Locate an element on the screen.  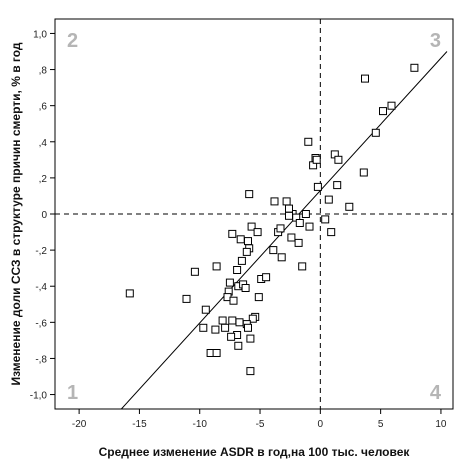
y-axis-ticks: 1,0 ,8 ,6 ,4 ,2 0 -,2 -,4 -,6 -,8 -1,0 is located at coordinates (42, 215).